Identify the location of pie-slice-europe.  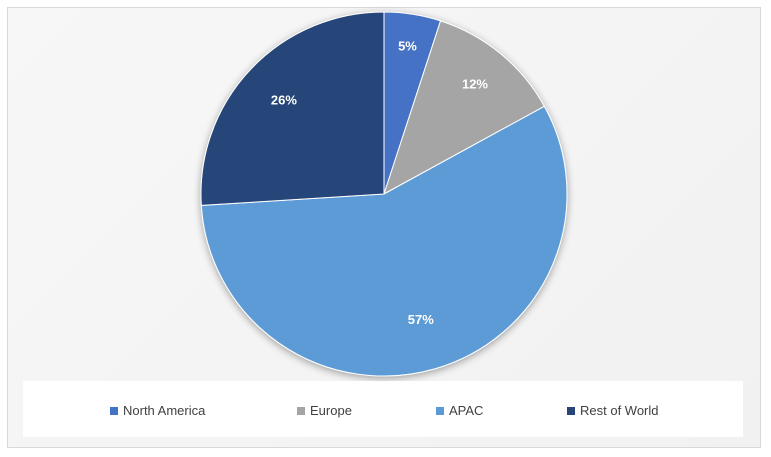
(464, 108).